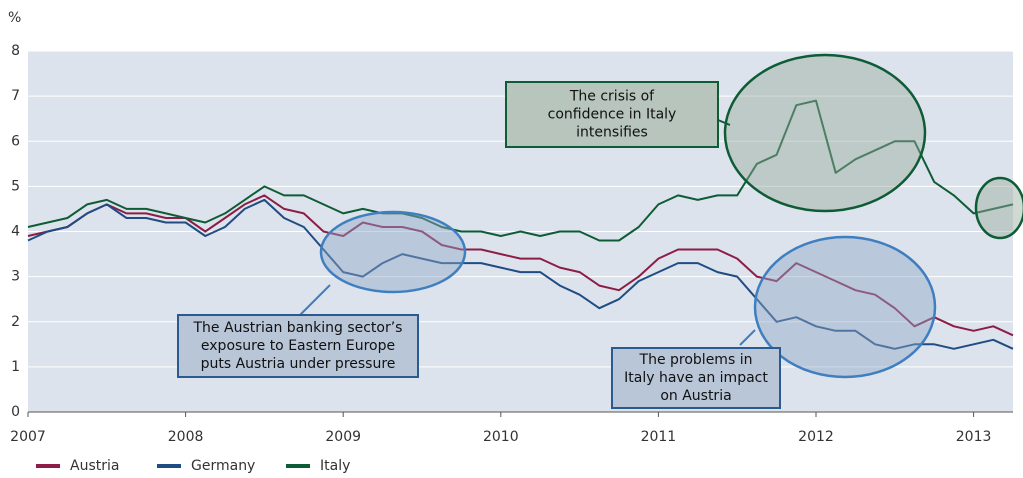  Describe the element at coordinates (15, 322) in the screenshot. I see `y-tick-label: 2` at that location.